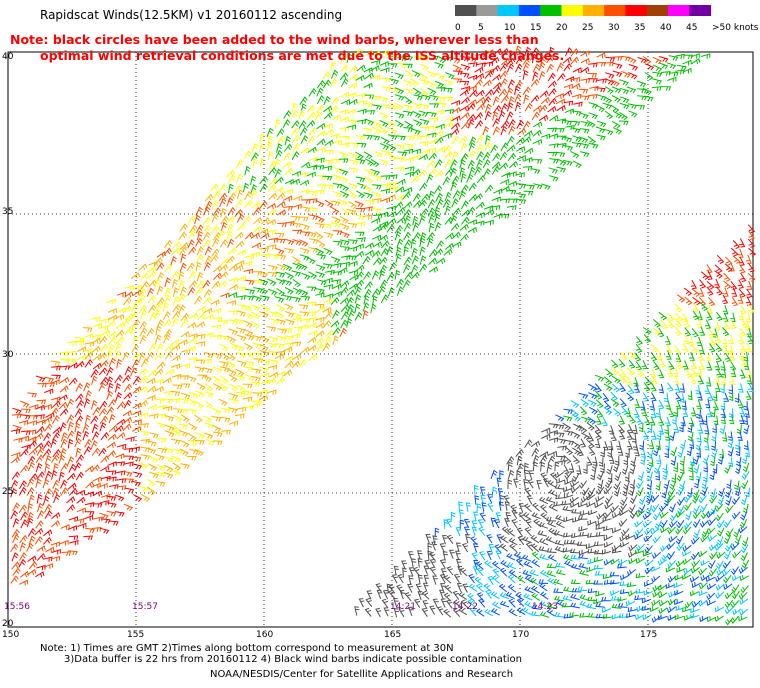 Image resolution: width=760 pixels, height=688 pixels. I want to click on colorbar-swatch, so click(529, 10).